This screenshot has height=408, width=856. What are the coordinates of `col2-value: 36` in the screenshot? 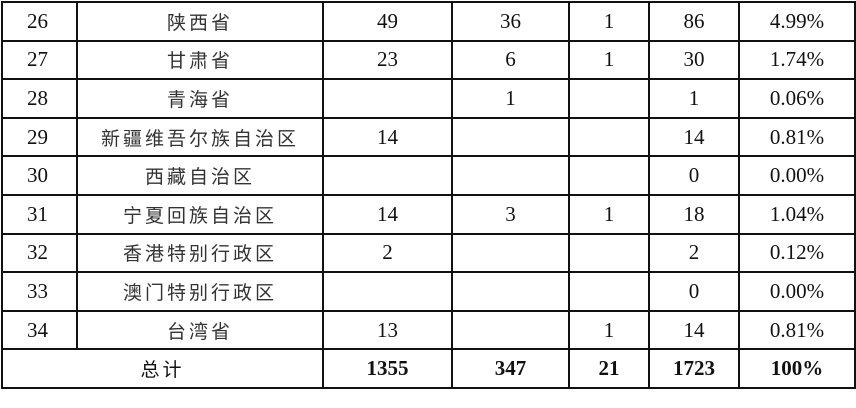 It's located at (510, 21).